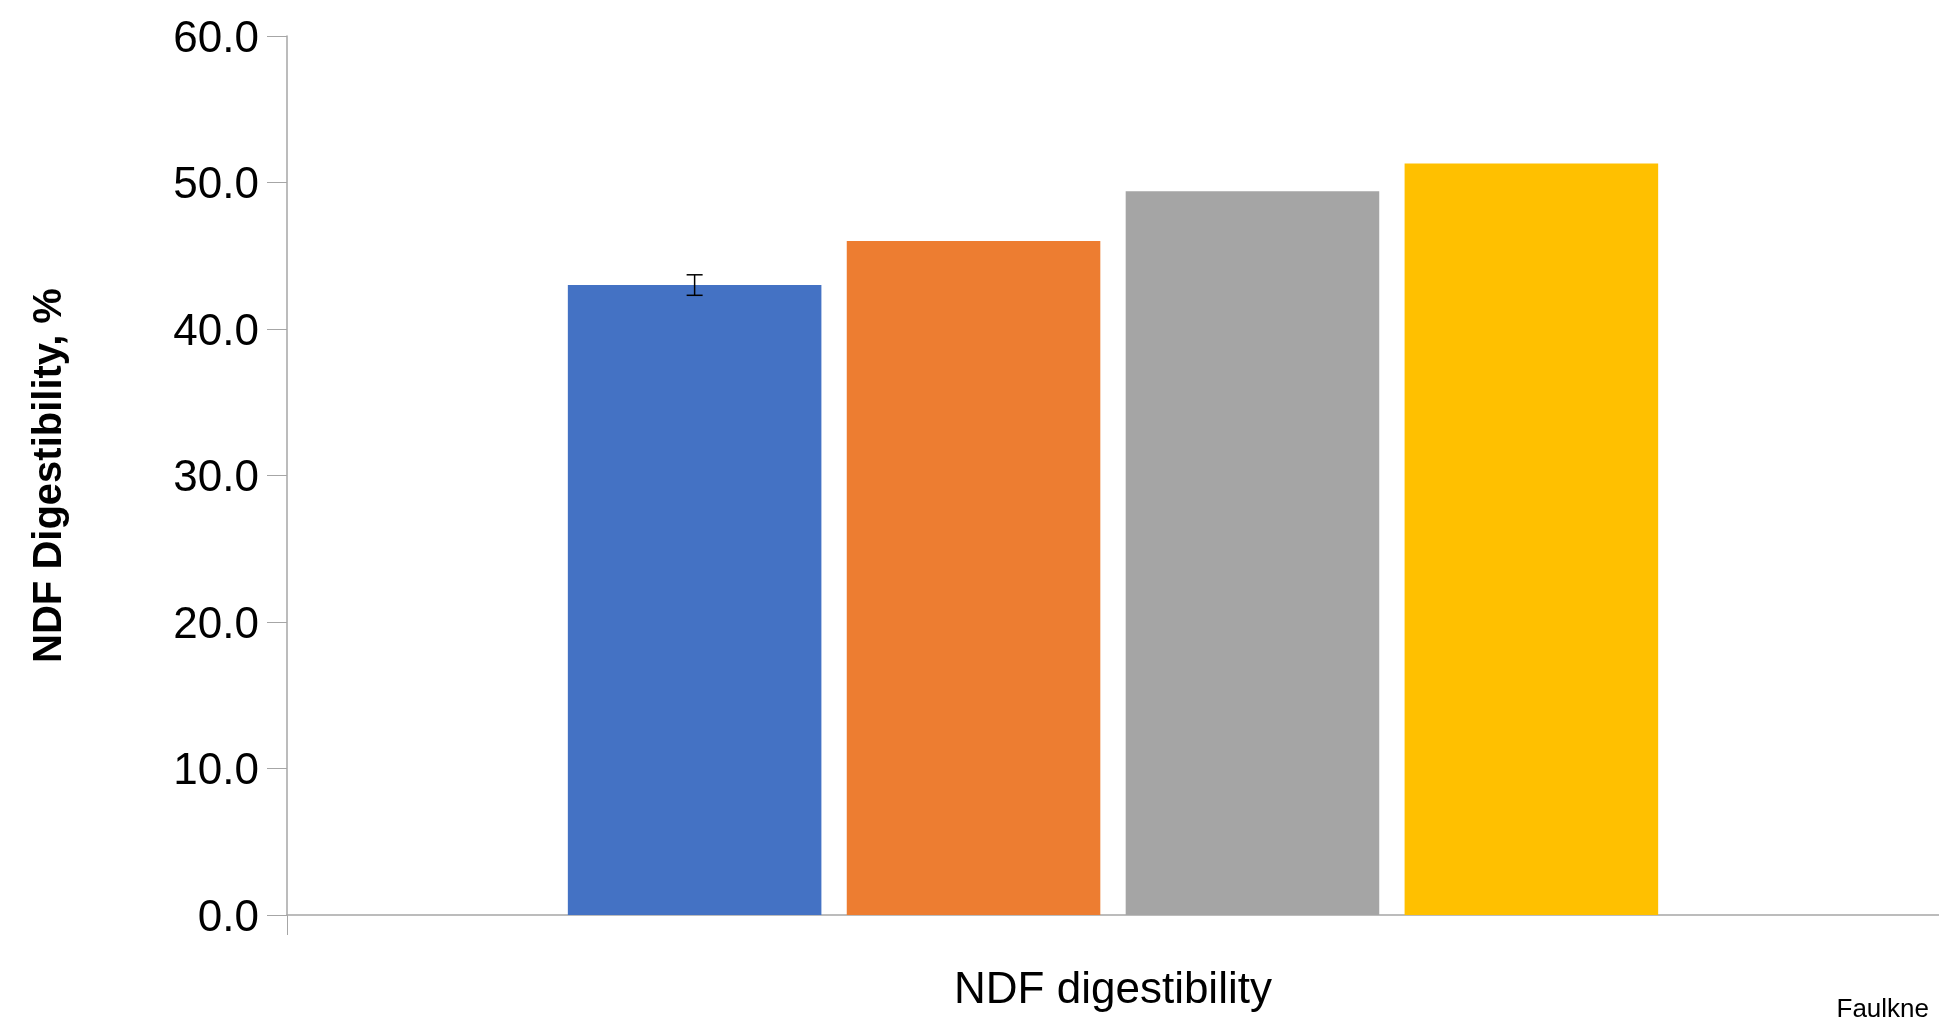 The height and width of the screenshot is (1029, 1939). Describe the element at coordinates (216, 182) in the screenshot. I see `y-tick-label: 50.0` at that location.